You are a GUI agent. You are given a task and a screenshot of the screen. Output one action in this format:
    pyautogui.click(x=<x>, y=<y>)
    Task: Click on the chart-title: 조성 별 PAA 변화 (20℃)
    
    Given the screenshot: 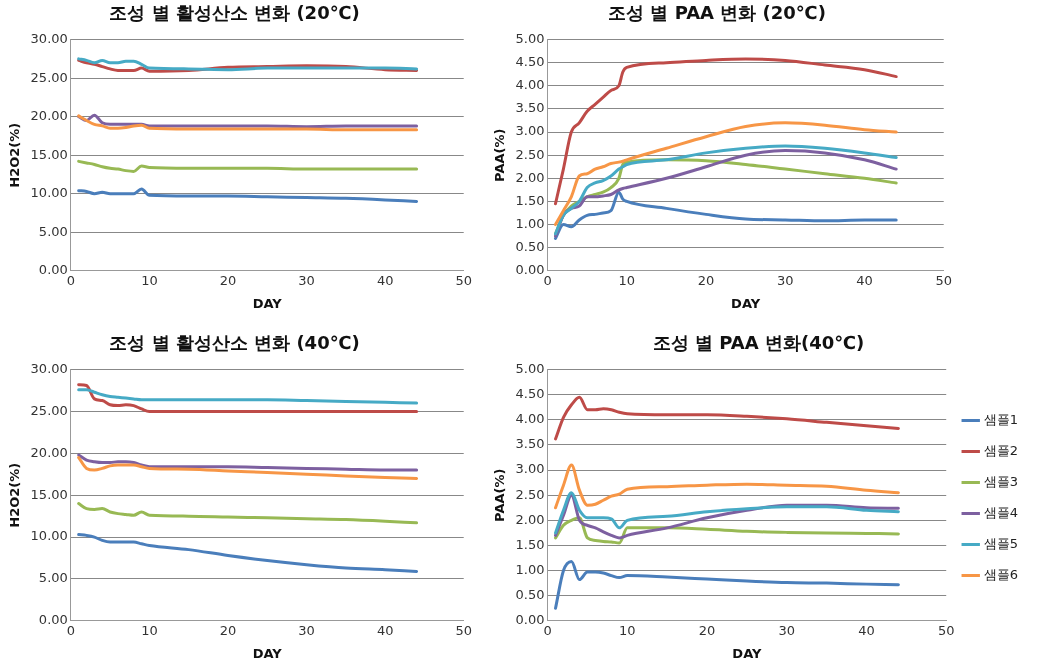 What is the action you would take?
    pyautogui.click(x=717, y=13)
    